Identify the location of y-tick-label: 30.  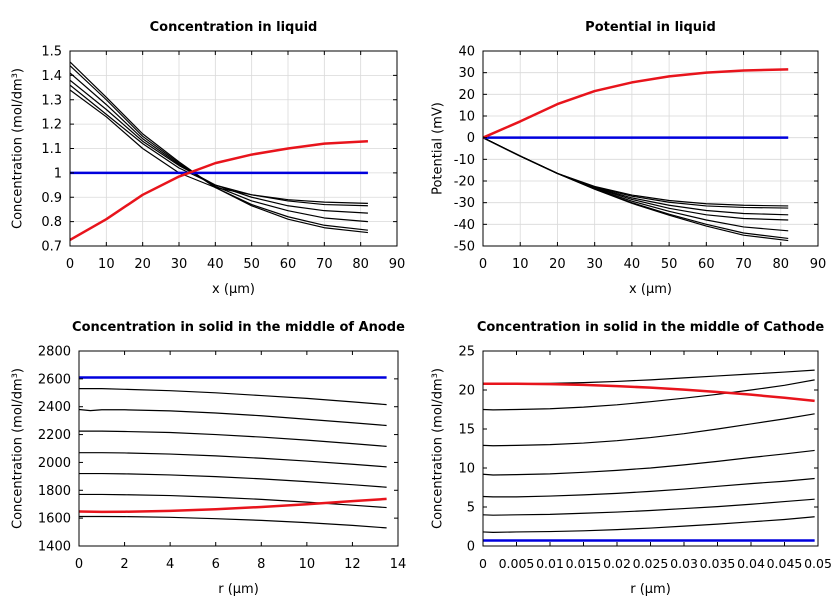
(466, 73).